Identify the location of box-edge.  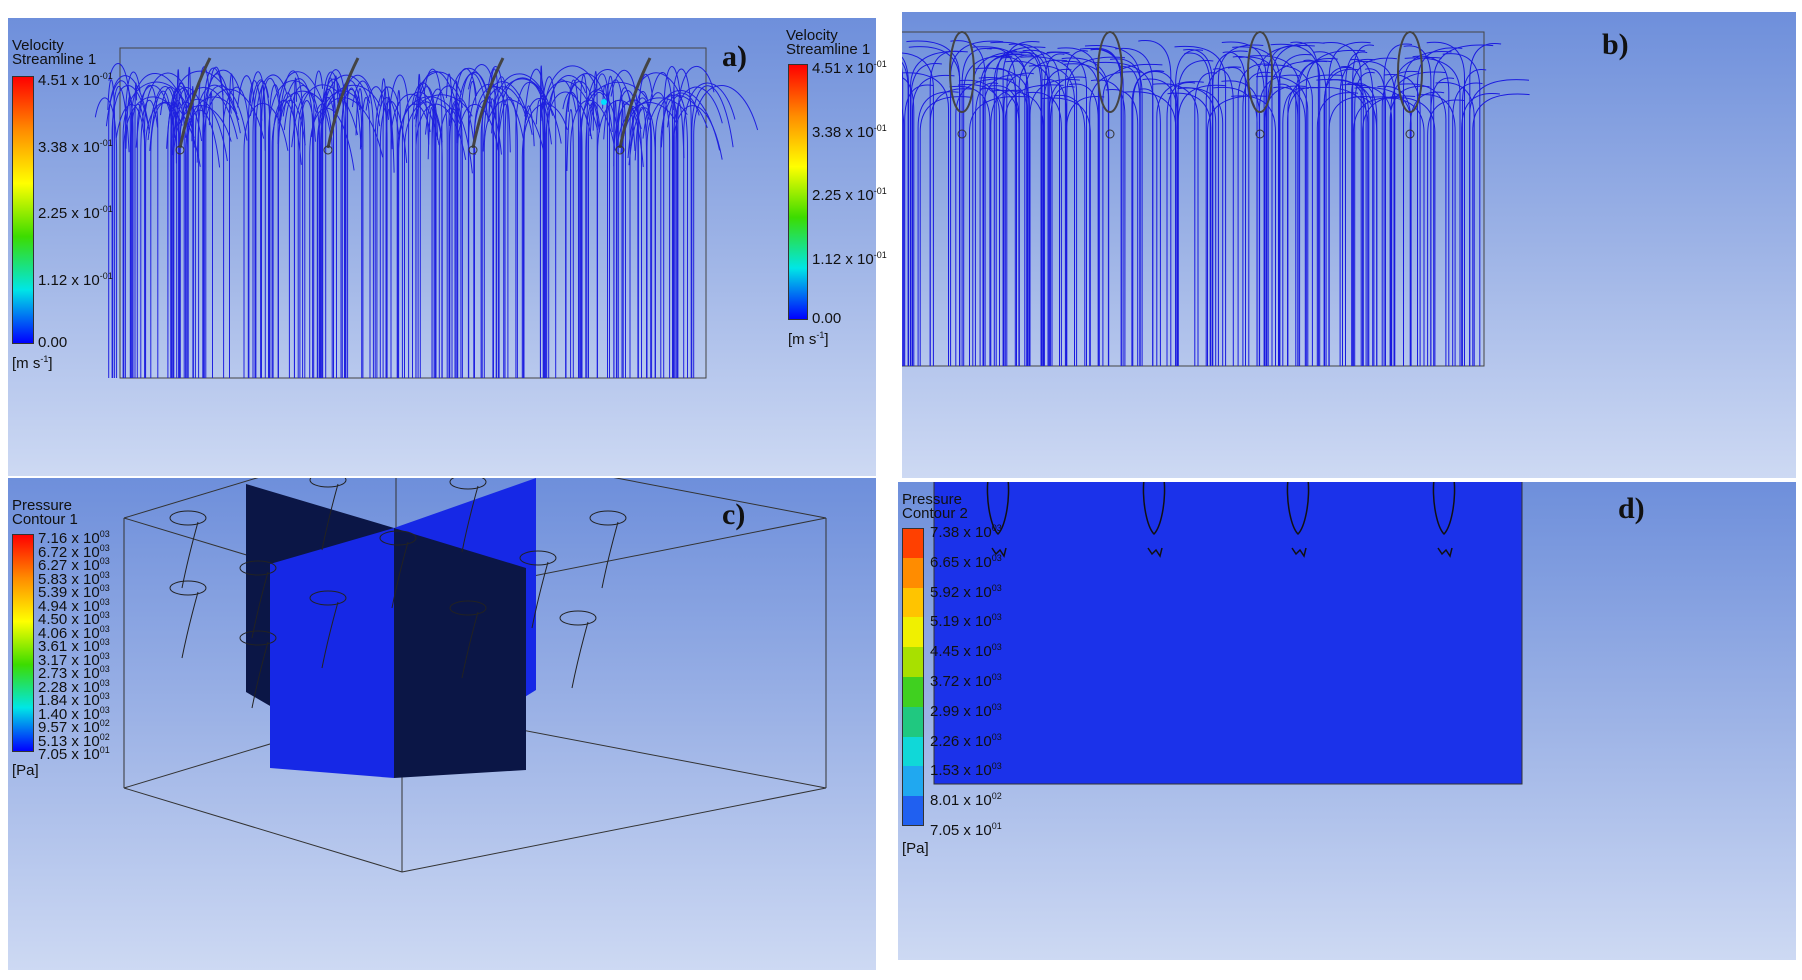
(263, 830).